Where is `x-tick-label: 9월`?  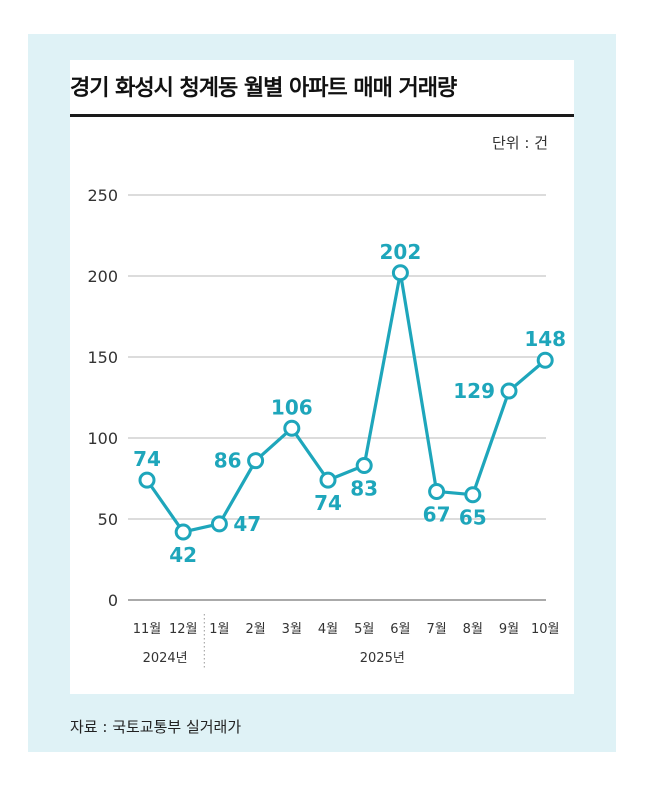 x-tick-label: 9월 is located at coordinates (509, 629).